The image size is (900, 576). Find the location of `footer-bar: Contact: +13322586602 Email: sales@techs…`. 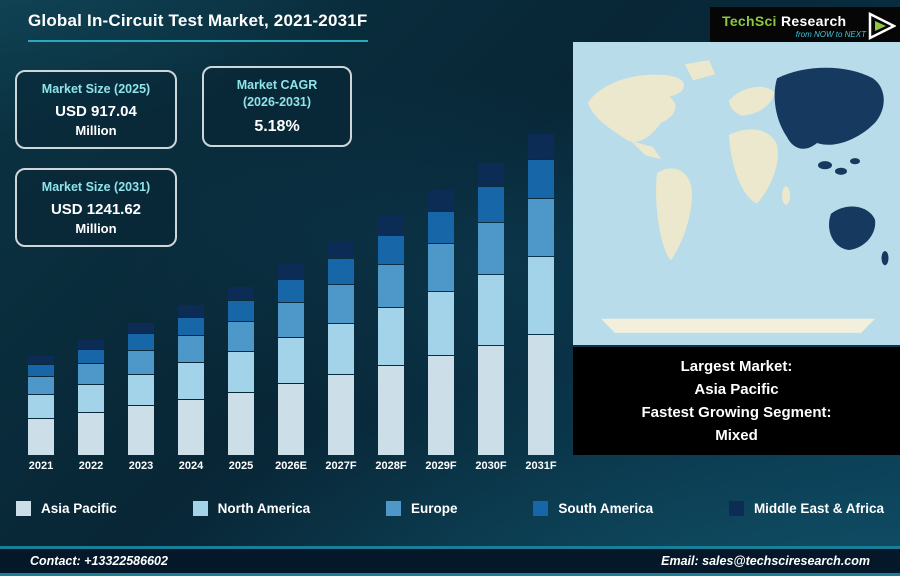

footer-bar: Contact: +13322586602 Email: sales@techs… is located at coordinates (450, 561).